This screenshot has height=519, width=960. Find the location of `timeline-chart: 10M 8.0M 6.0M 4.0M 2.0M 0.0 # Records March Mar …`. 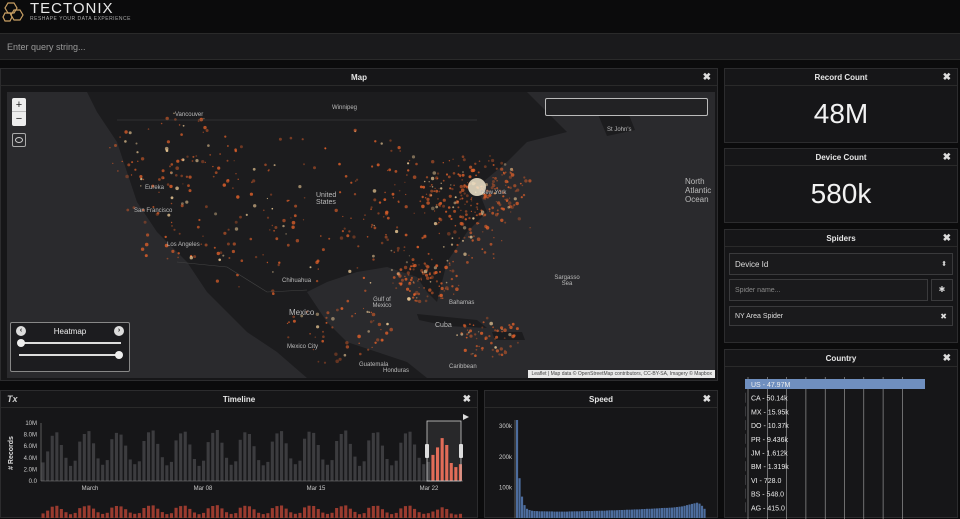

timeline-chart: 10M 8.0M 6.0M 4.0M 2.0M 0.0 # Records March Mar … is located at coordinates (239, 463).